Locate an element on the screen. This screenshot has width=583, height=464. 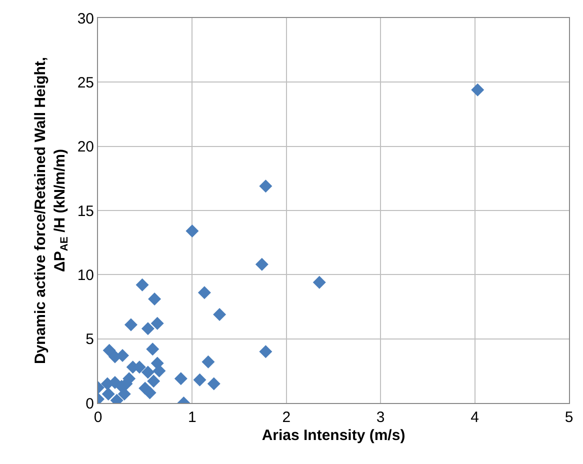
y-tick-label: 25 is located at coordinates (85, 83).